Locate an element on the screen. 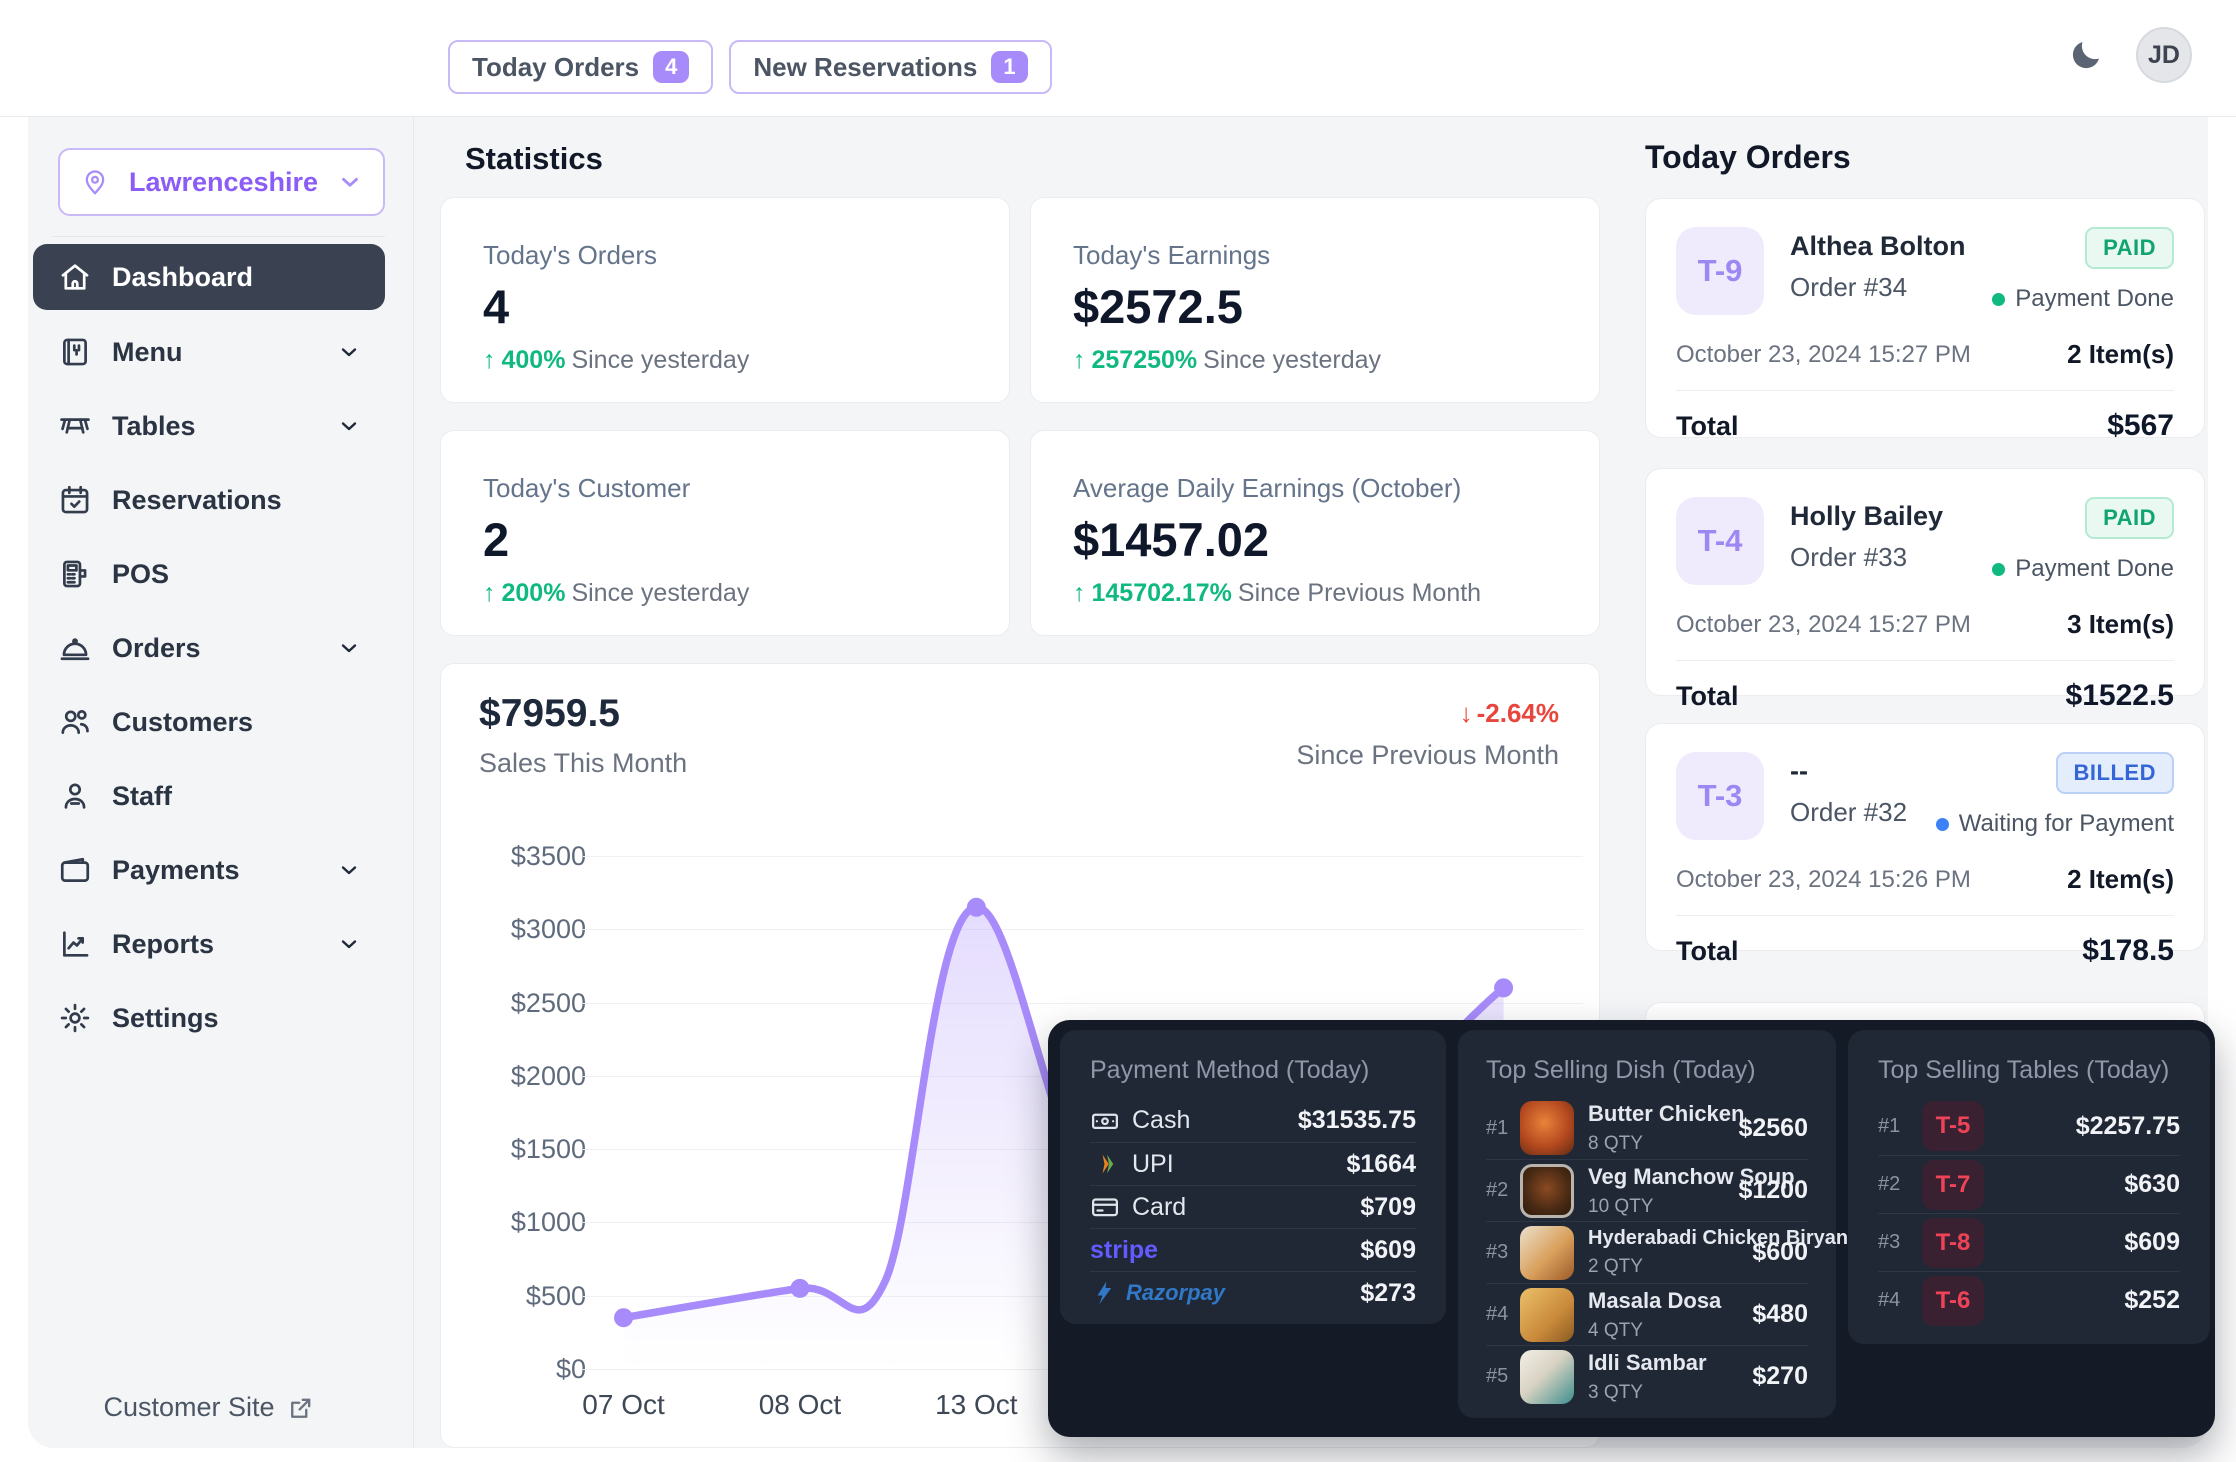  order-datetime: October 23, 2024 15:26 PM is located at coordinates (1823, 879).